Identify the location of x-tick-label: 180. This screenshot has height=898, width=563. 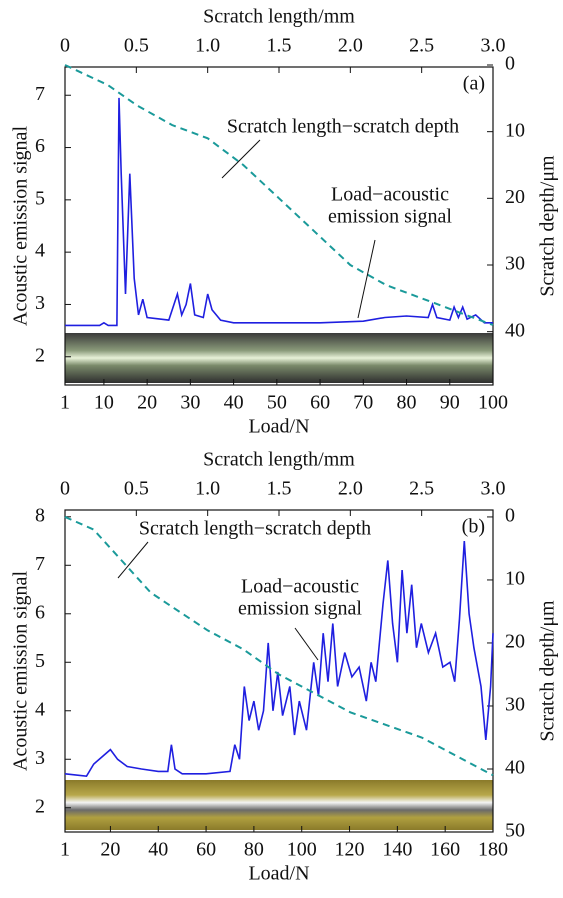
(493, 850).